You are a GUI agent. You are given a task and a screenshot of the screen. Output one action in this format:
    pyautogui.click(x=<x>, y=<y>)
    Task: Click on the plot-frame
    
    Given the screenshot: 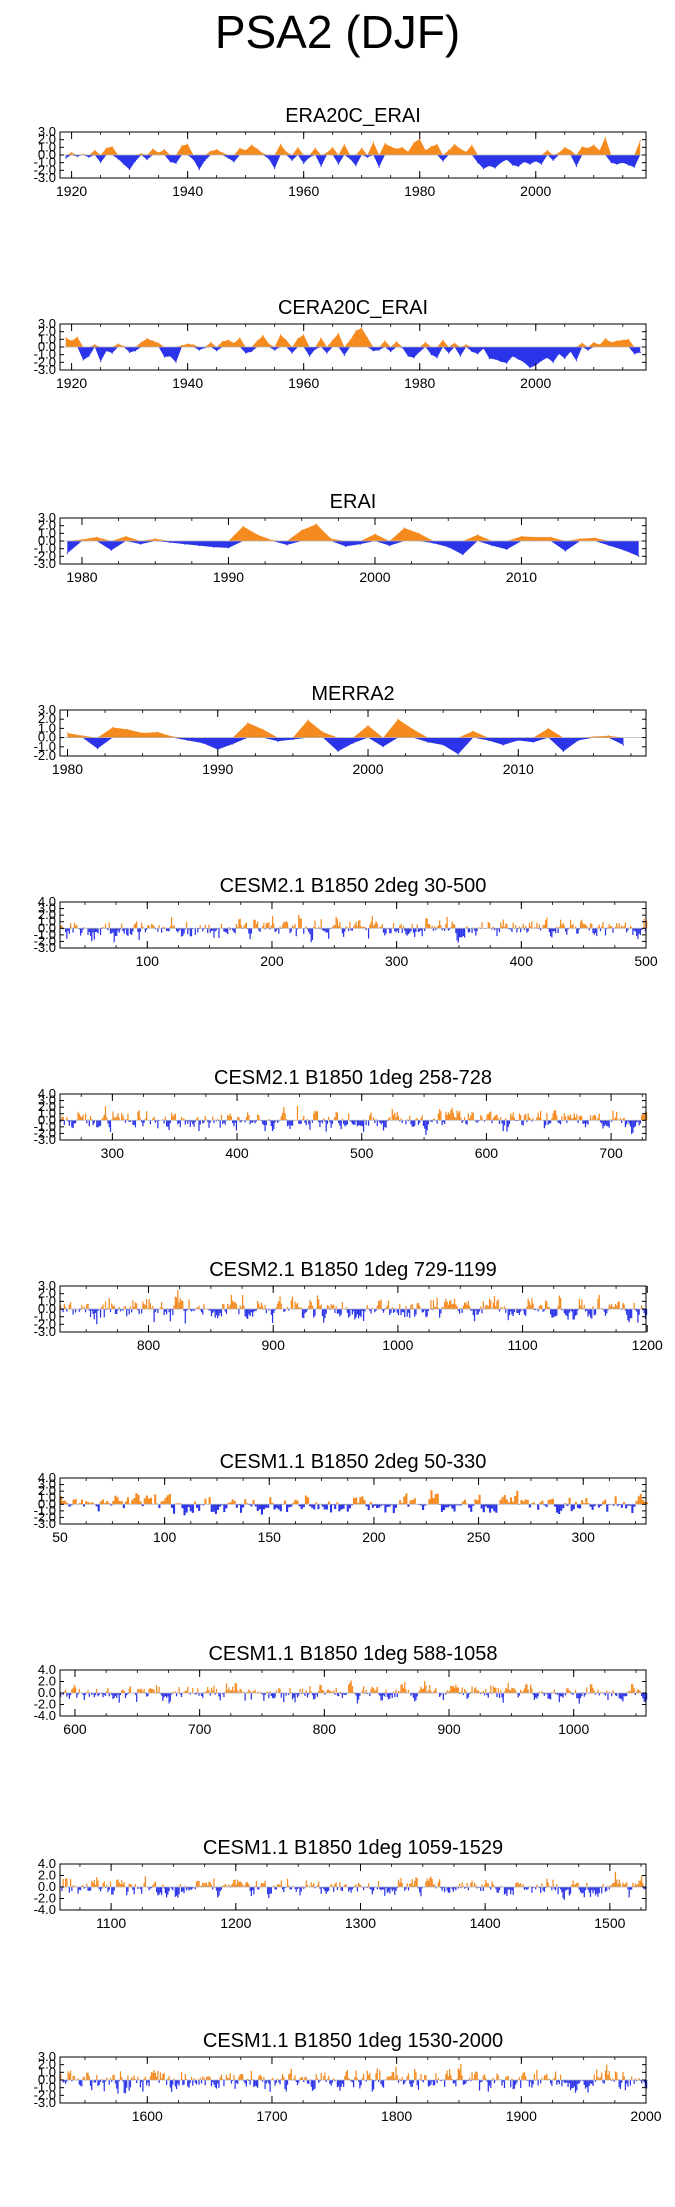 What is the action you would take?
    pyautogui.click(x=353, y=925)
    